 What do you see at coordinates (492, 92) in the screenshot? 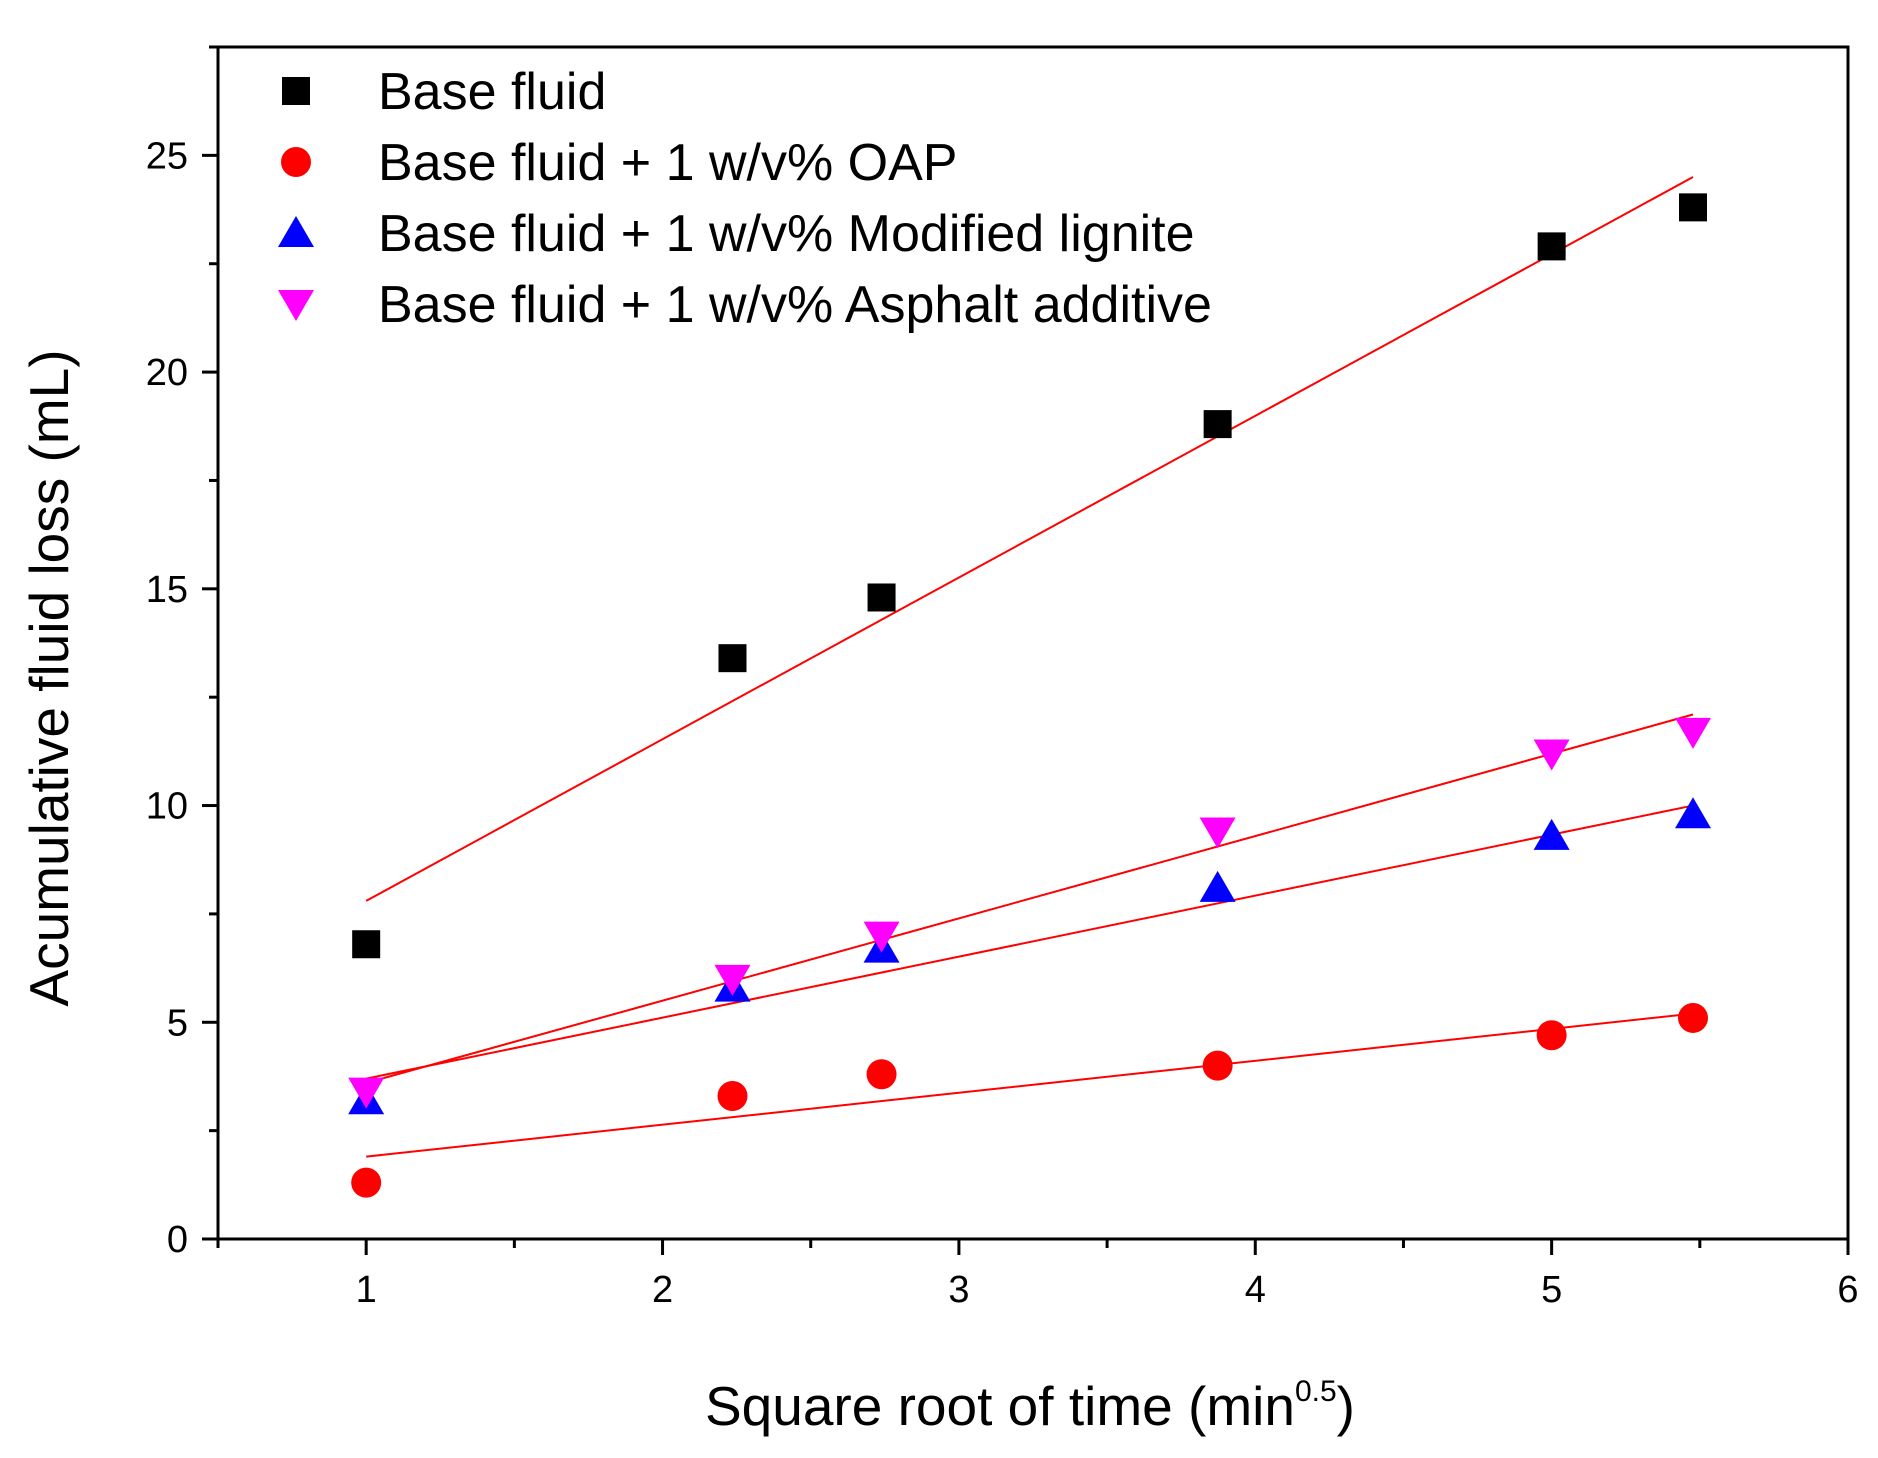
I see `legend-label: Base fluid` at bounding box center [492, 92].